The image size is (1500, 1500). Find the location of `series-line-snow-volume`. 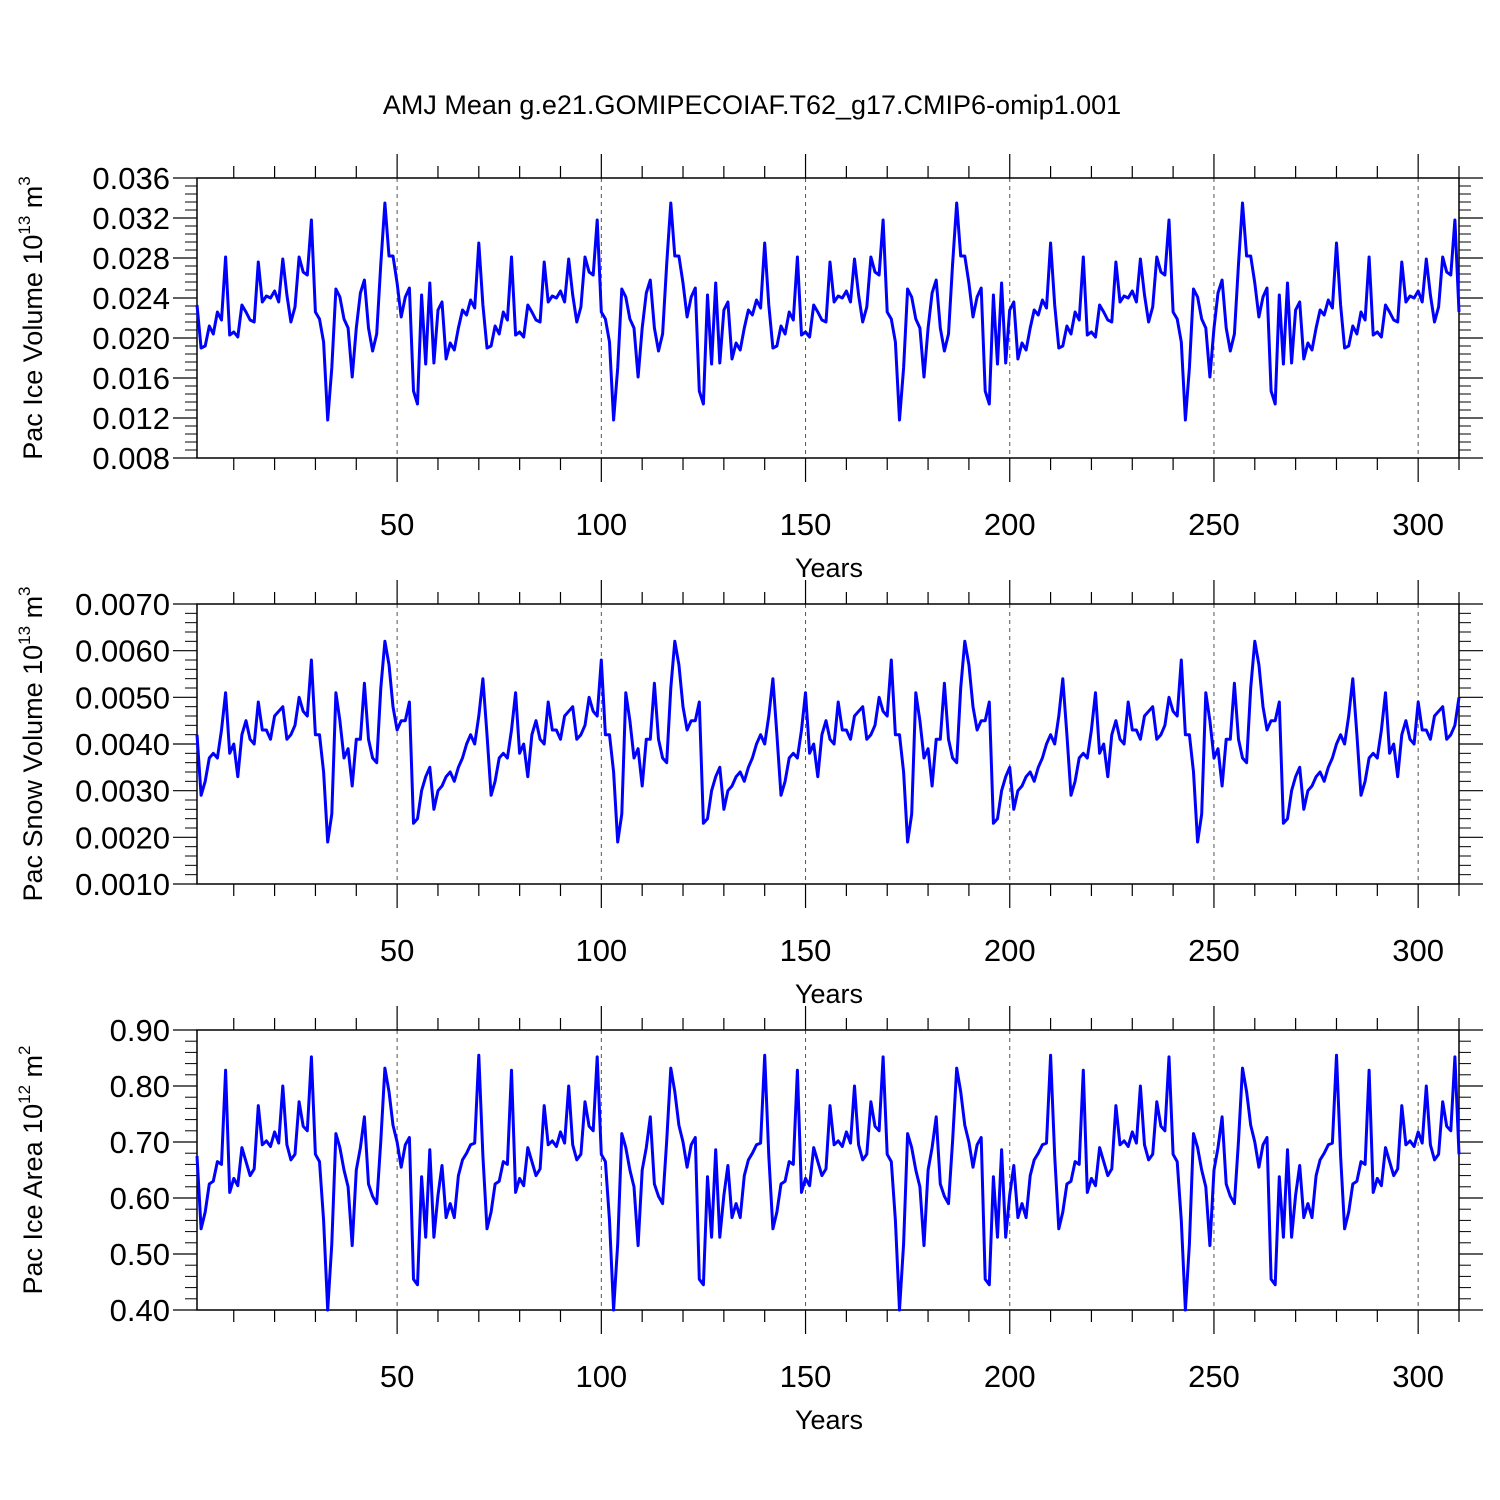

series-line-snow-volume is located at coordinates (828, 741).